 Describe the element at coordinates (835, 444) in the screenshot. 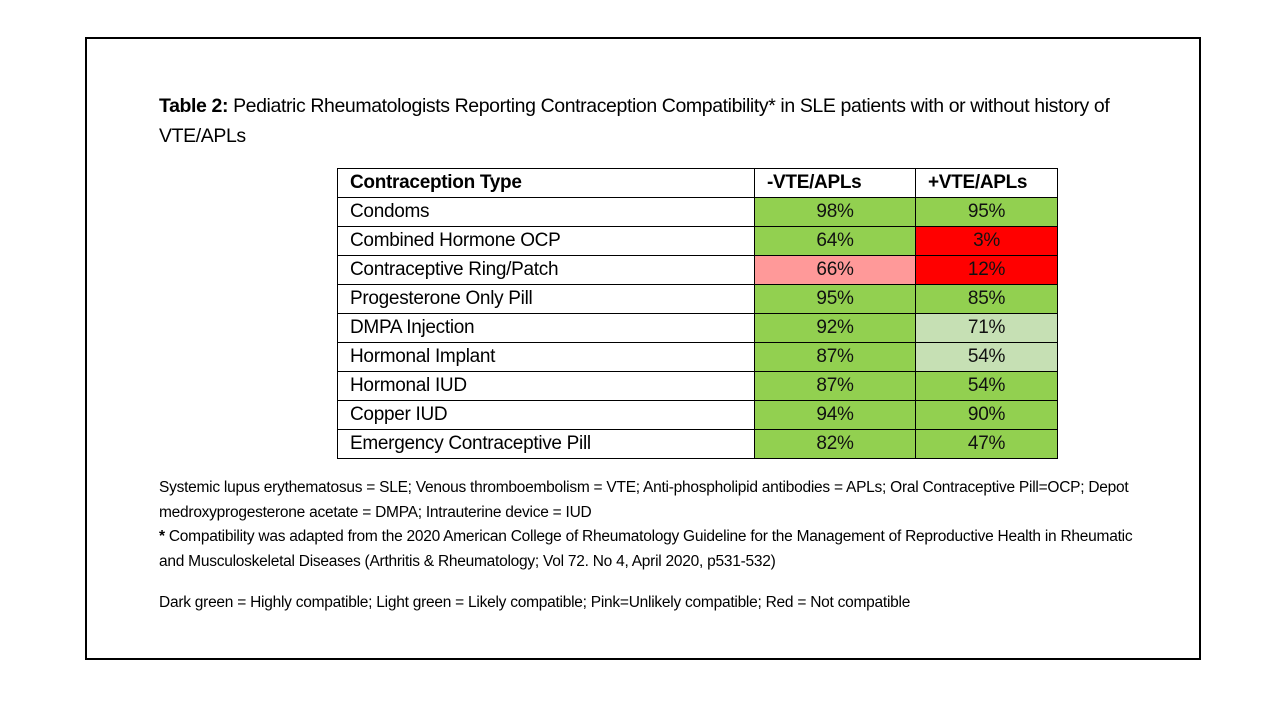

I see `cell-neg-vte-apls: 82%` at that location.